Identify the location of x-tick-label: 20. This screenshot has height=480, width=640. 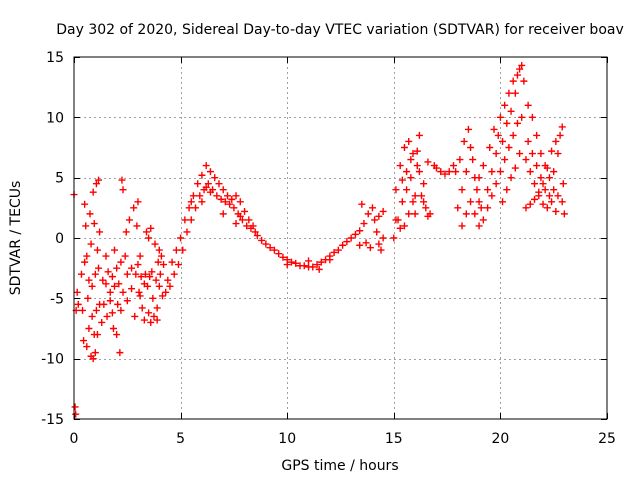
(500, 439).